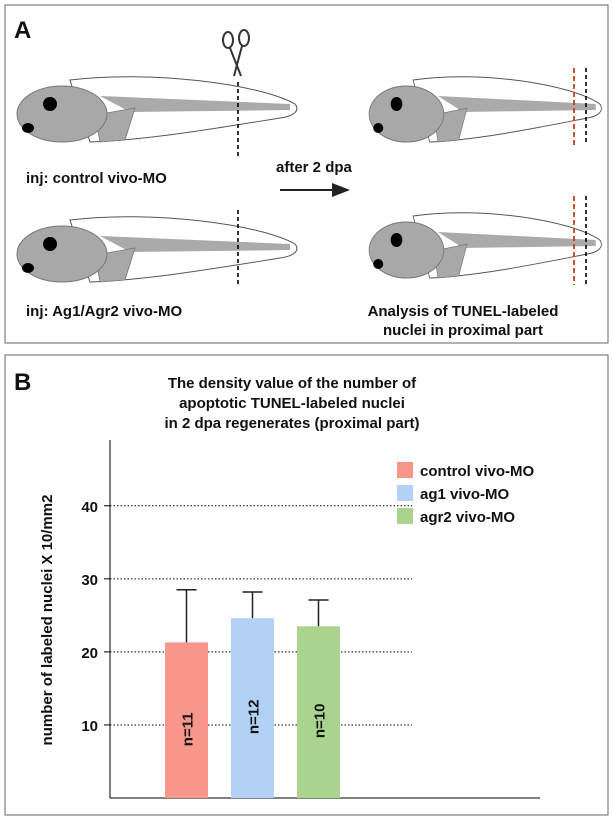  I want to click on chart-title: in 2 dpa regenerates (proximal part), so click(291, 423).